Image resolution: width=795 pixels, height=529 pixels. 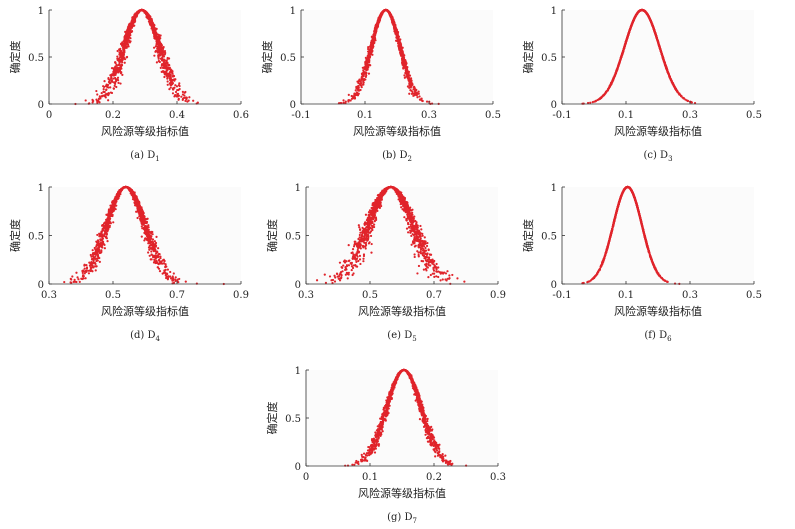 I want to click on y-tick-label: 0, so click(x=41, y=105).